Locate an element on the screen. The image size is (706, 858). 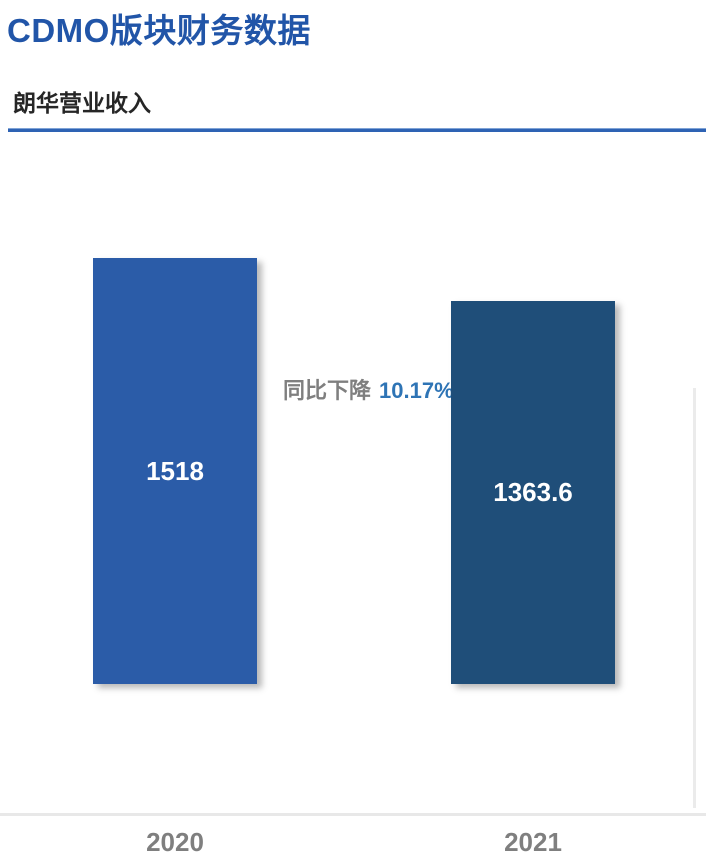
x-axis-label-2020: 2020 is located at coordinates (175, 842).